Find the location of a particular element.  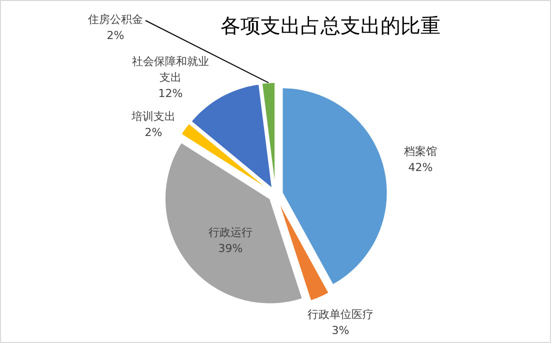

data-label: 39% is located at coordinates (230, 248).